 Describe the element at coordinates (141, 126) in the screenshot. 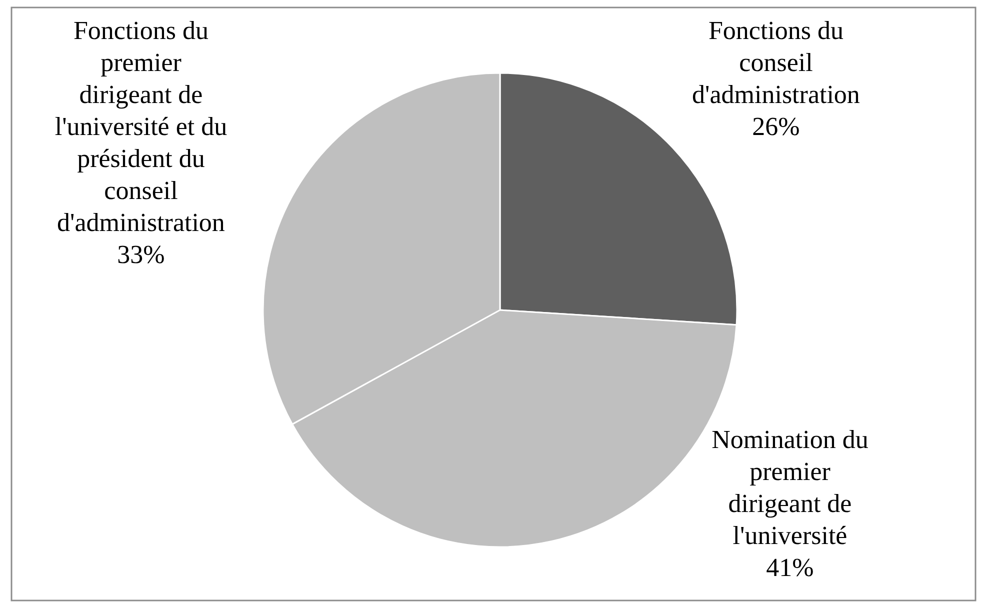

I see `slice-label: Fonctions du premier dirigeant de l'université et du président du conseil d'administration` at that location.